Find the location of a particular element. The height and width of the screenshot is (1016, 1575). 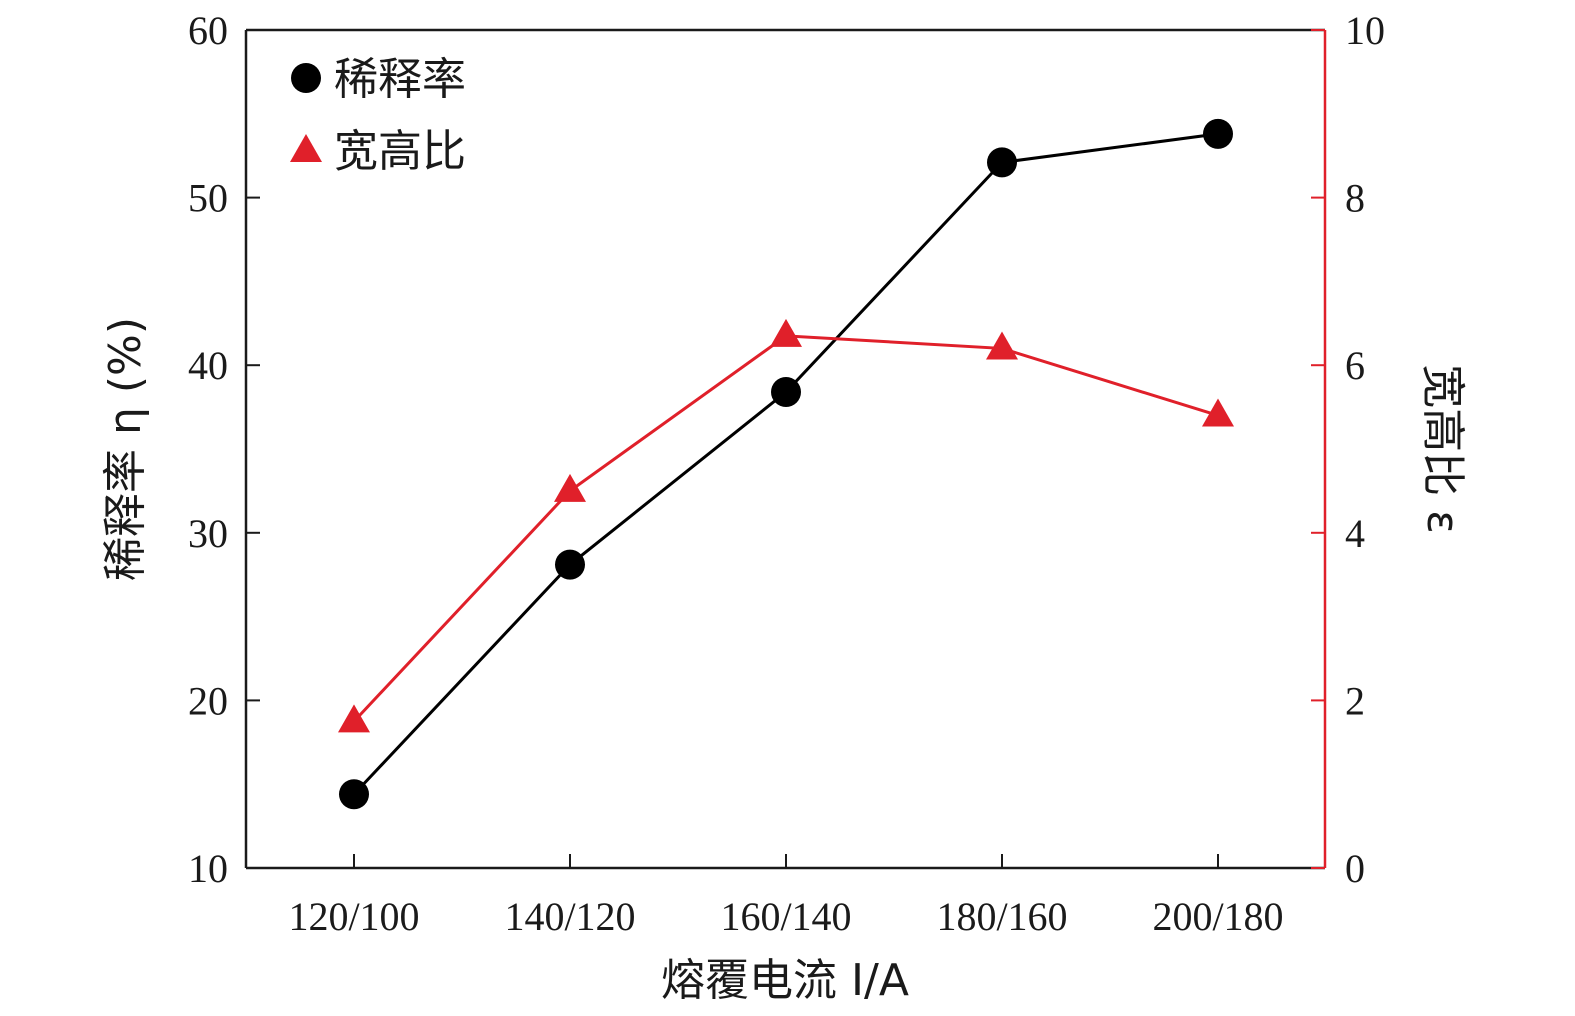

left-y-axis-ticks: 10 20 30 40 50 60 is located at coordinates (224, 449).